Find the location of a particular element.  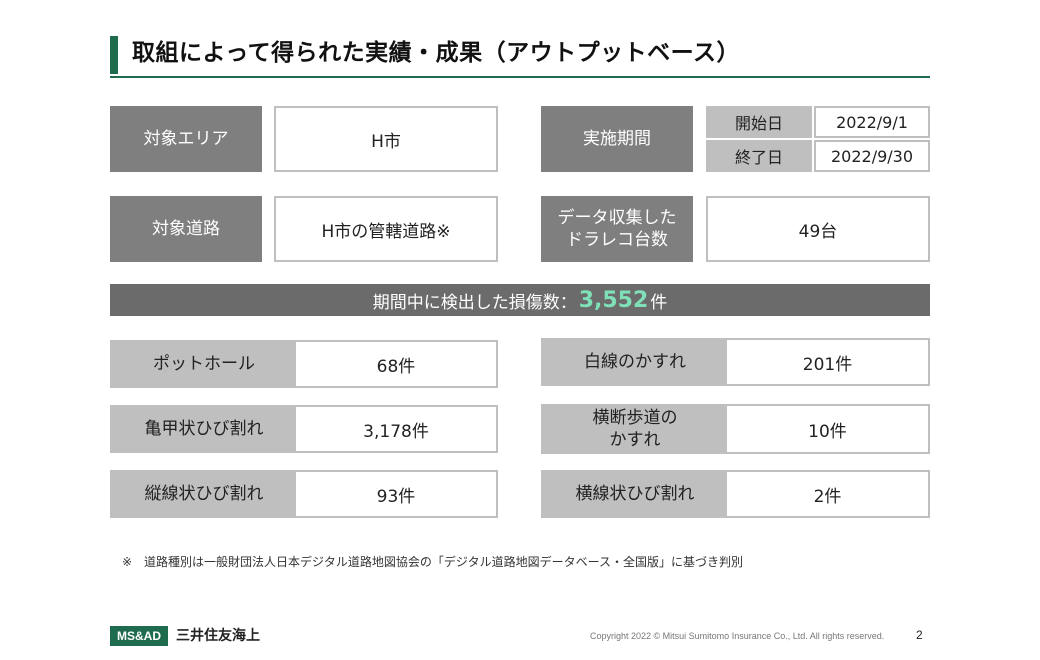

damage-item-pothole: ポットホール 68件 is located at coordinates (304, 364).